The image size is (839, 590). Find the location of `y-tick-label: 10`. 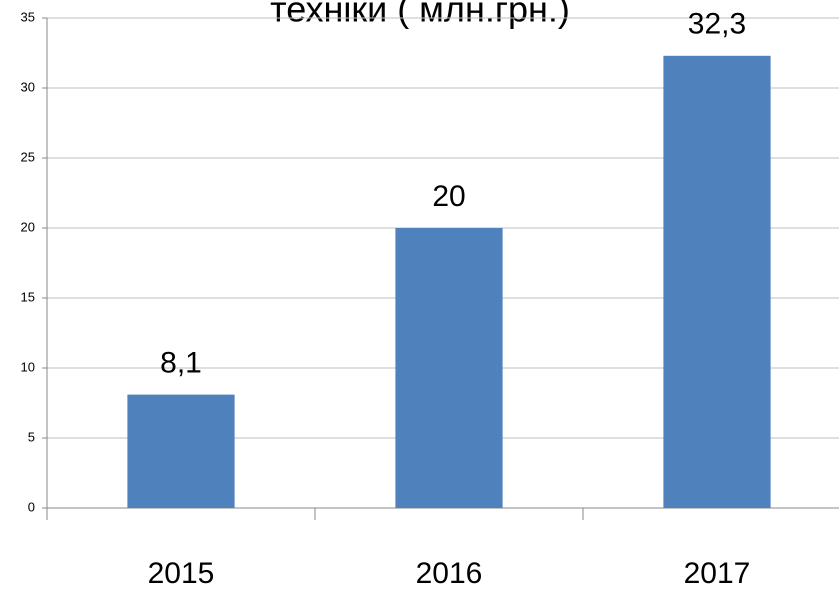

y-tick-label: 10 is located at coordinates (28, 366).